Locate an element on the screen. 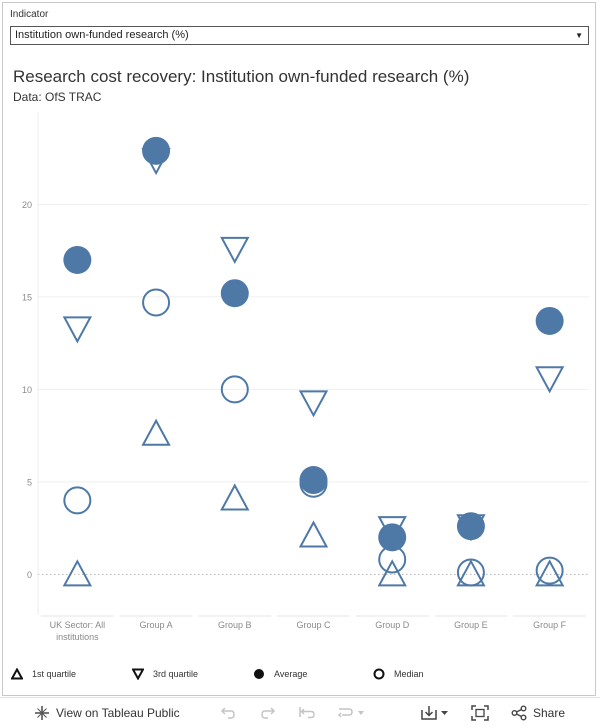 The height and width of the screenshot is (728, 600). tableau-toolbar: View on Tableau Public Share is located at coordinates (300, 712).